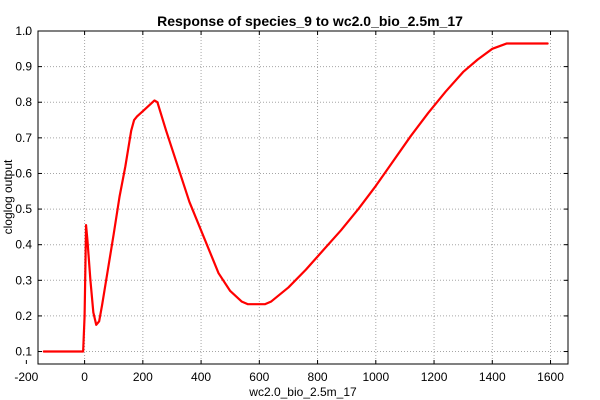 This screenshot has width=600, height=400. Describe the element at coordinates (23, 173) in the screenshot. I see `y-tick-label: 0.6` at that location.